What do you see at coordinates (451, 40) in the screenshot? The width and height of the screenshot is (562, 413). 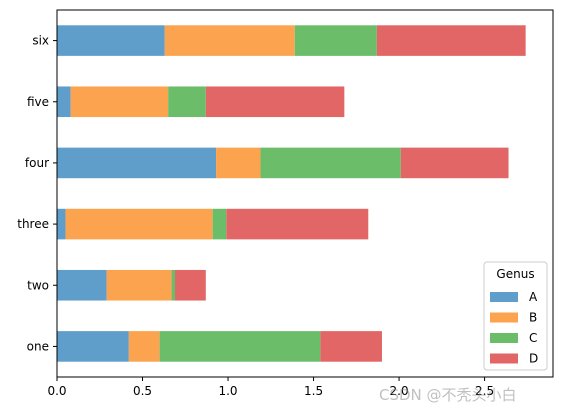 I see `bar-six-D` at bounding box center [451, 40].